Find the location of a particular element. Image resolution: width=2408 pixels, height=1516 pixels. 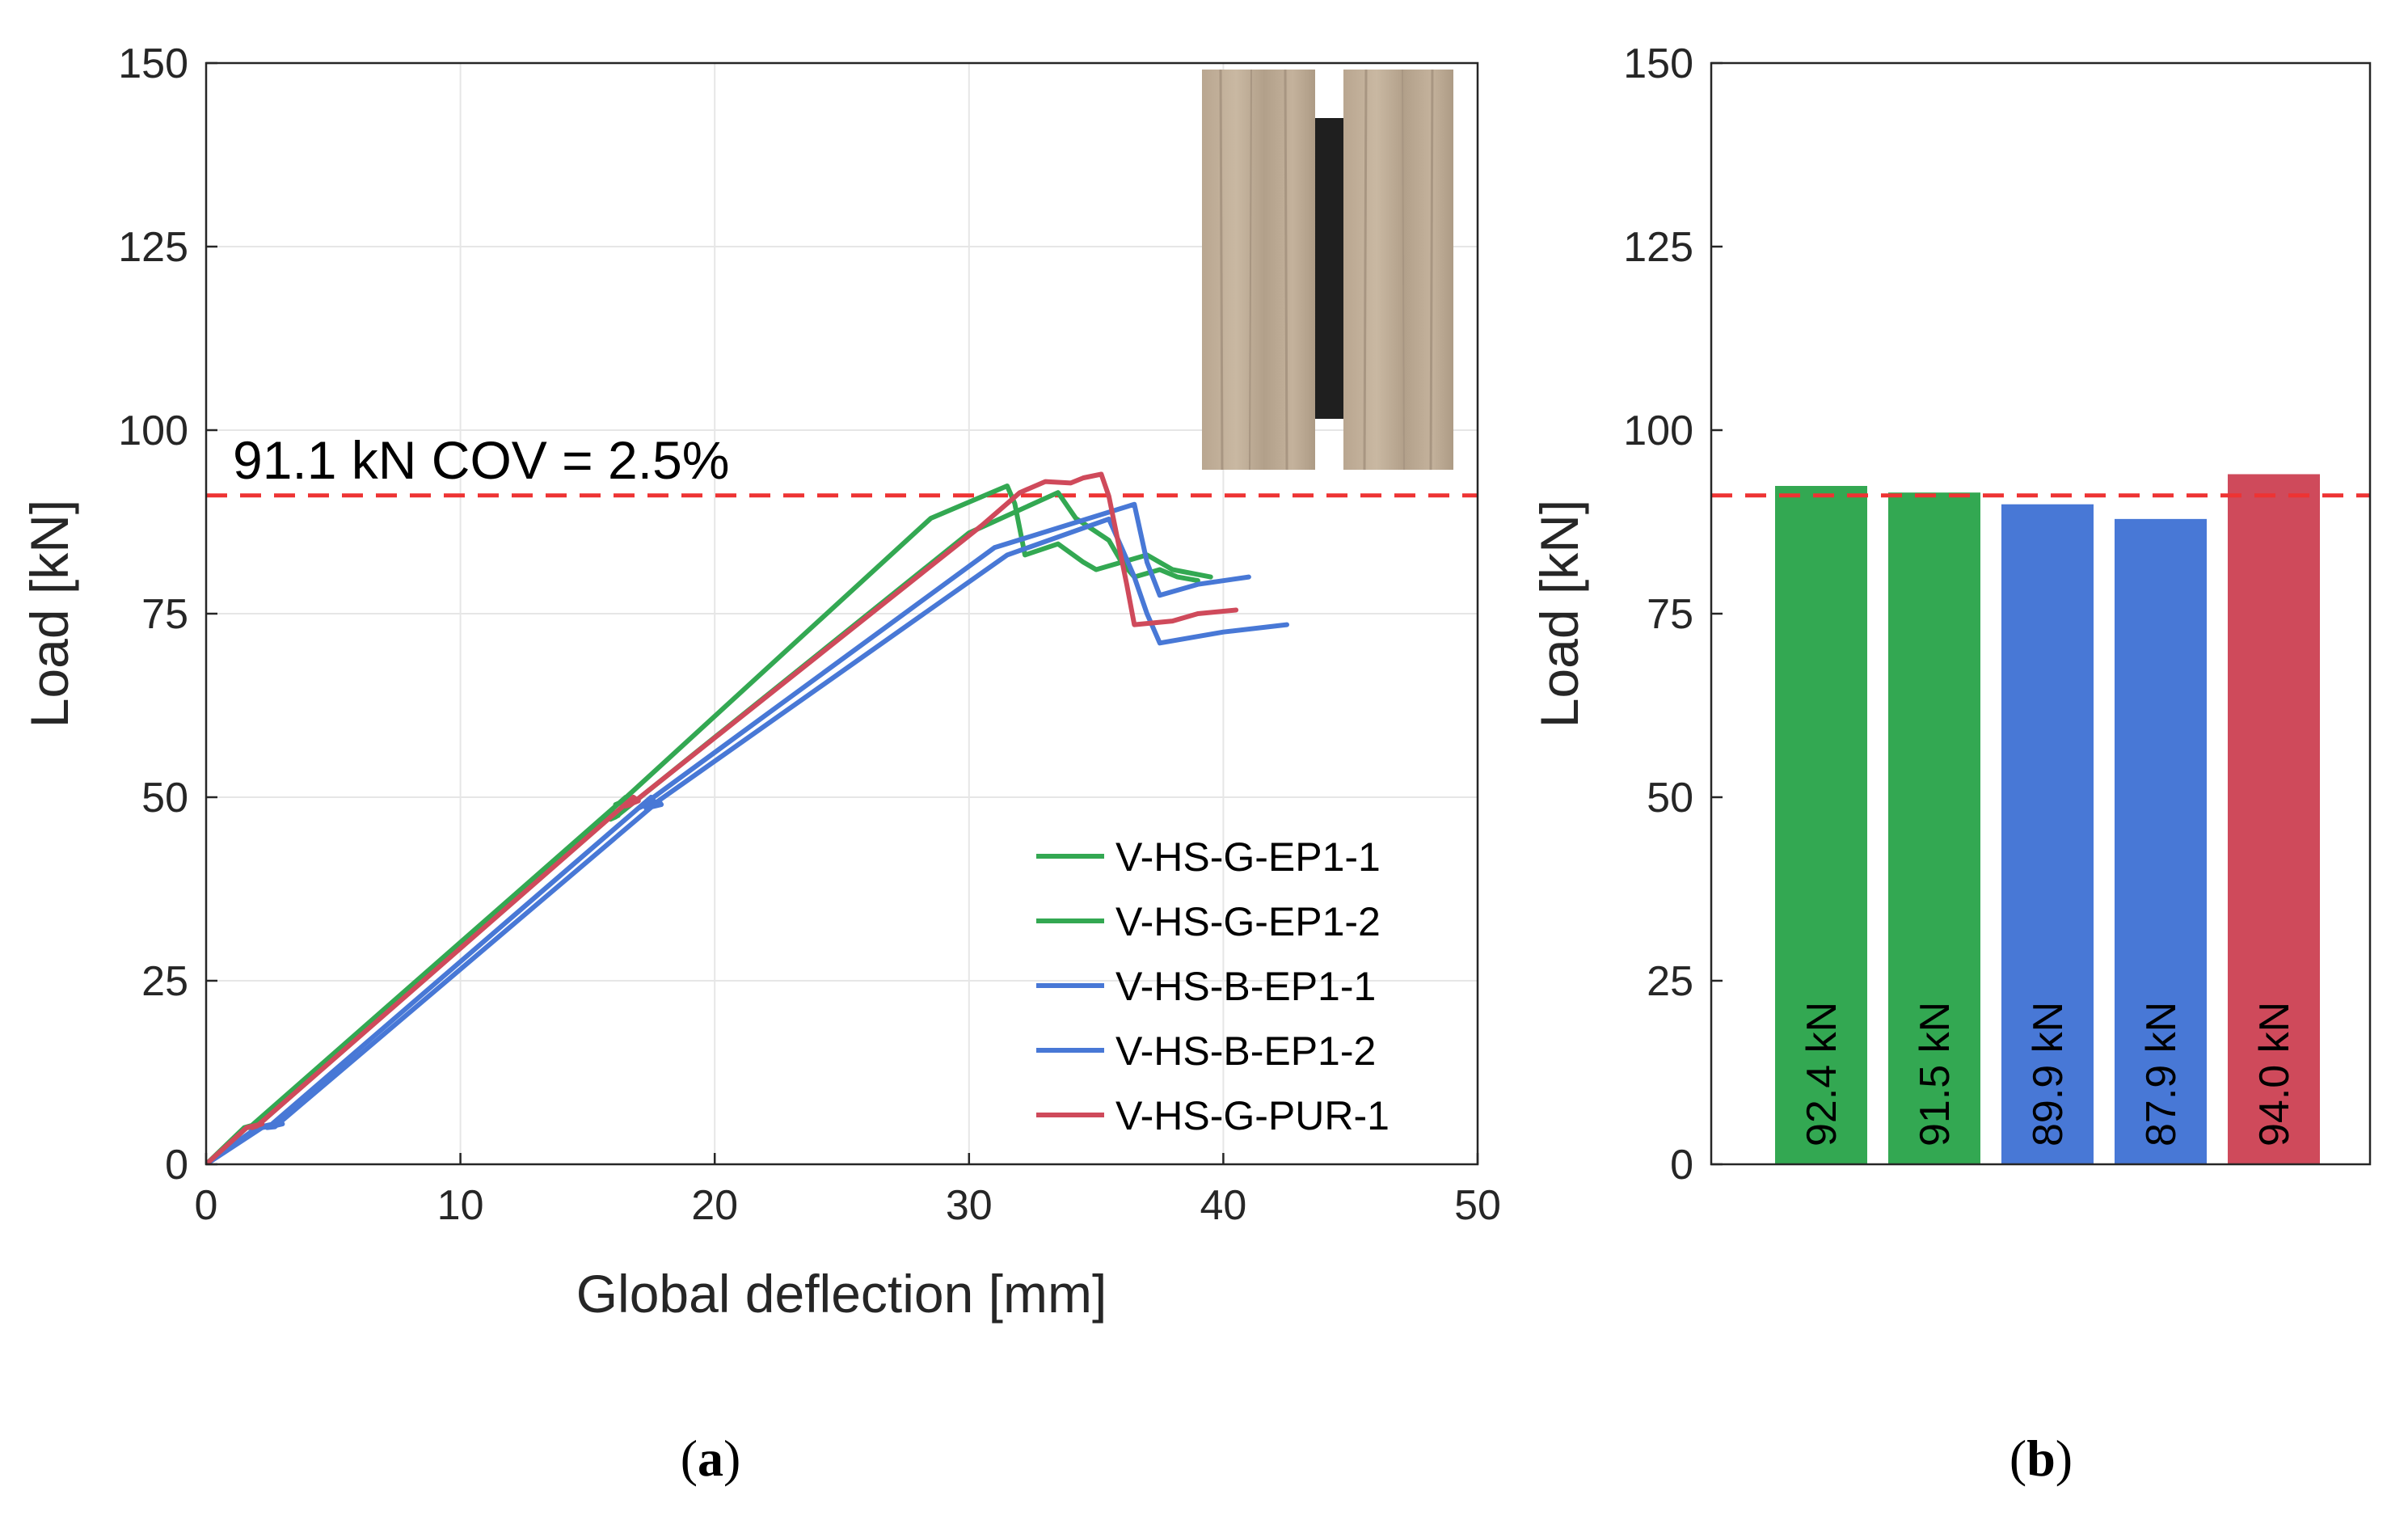

x-tick-label: 20 is located at coordinates (714, 1205).